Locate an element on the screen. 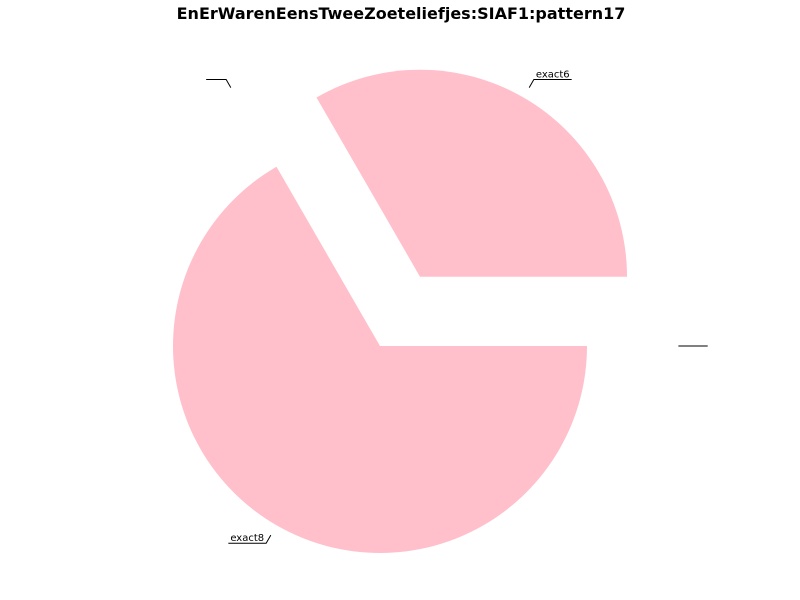 The height and width of the screenshot is (600, 800). slice-label-exact6: exact6 is located at coordinates (553, 75).